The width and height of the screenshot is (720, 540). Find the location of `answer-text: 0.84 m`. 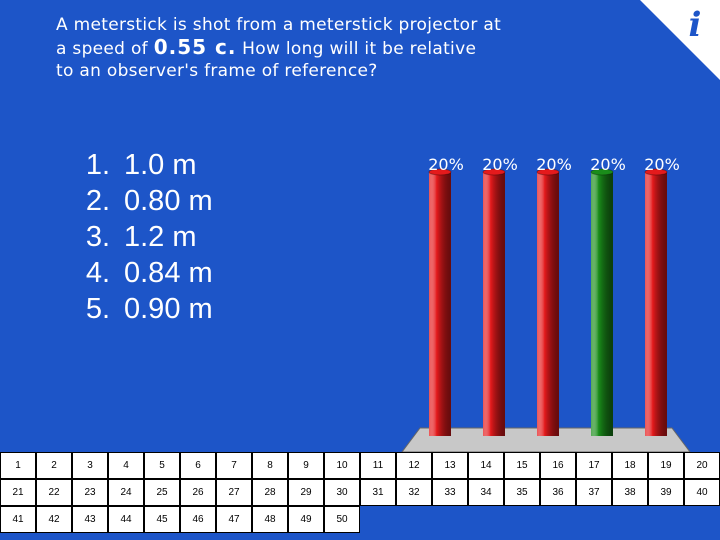

answer-text: 0.84 m is located at coordinates (168, 273).